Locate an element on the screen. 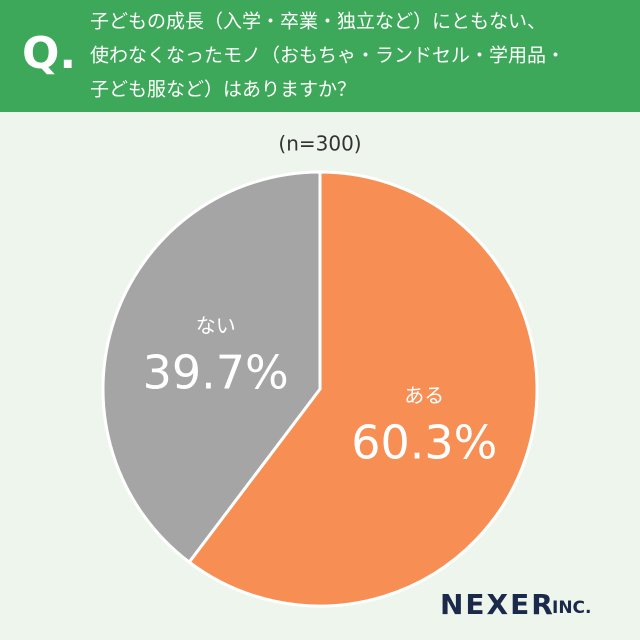 The image size is (640, 640). brand-suffix: INC. is located at coordinates (572, 608).